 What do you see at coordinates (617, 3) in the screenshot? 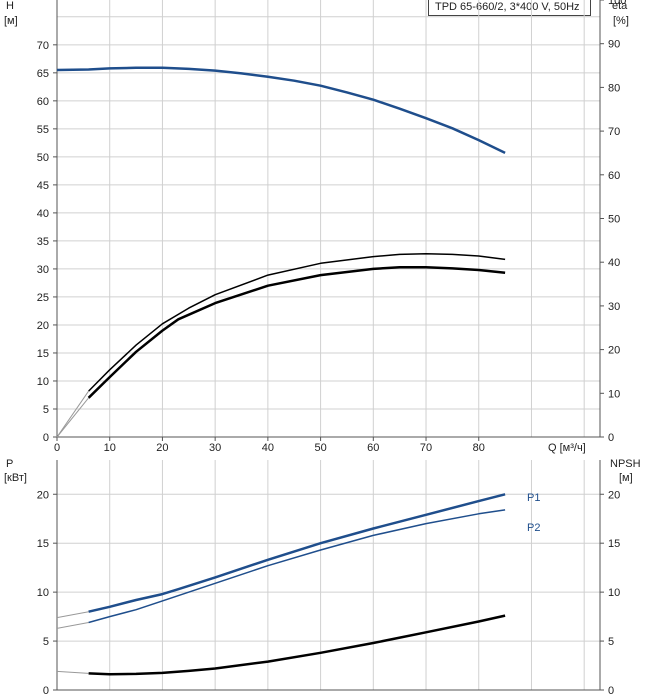
I see `y2-tick-label: 100` at bounding box center [617, 3].